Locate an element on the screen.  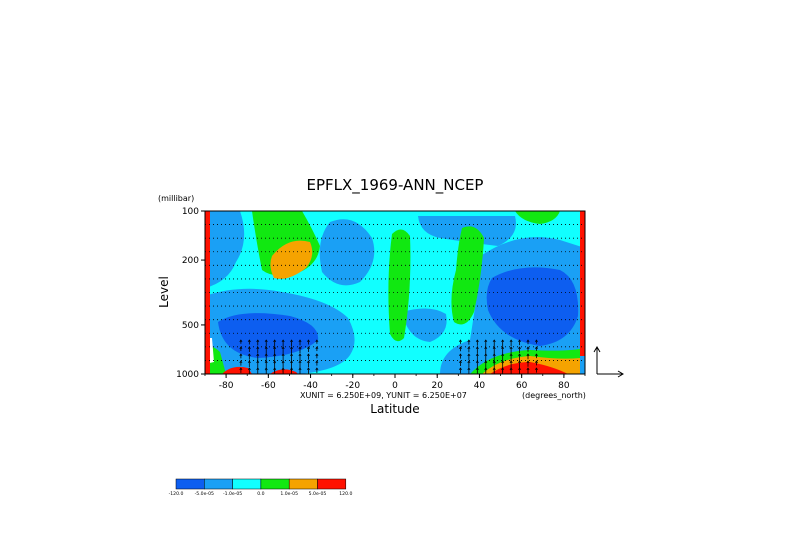
y-tick-label: 500 is located at coordinates (190, 326).